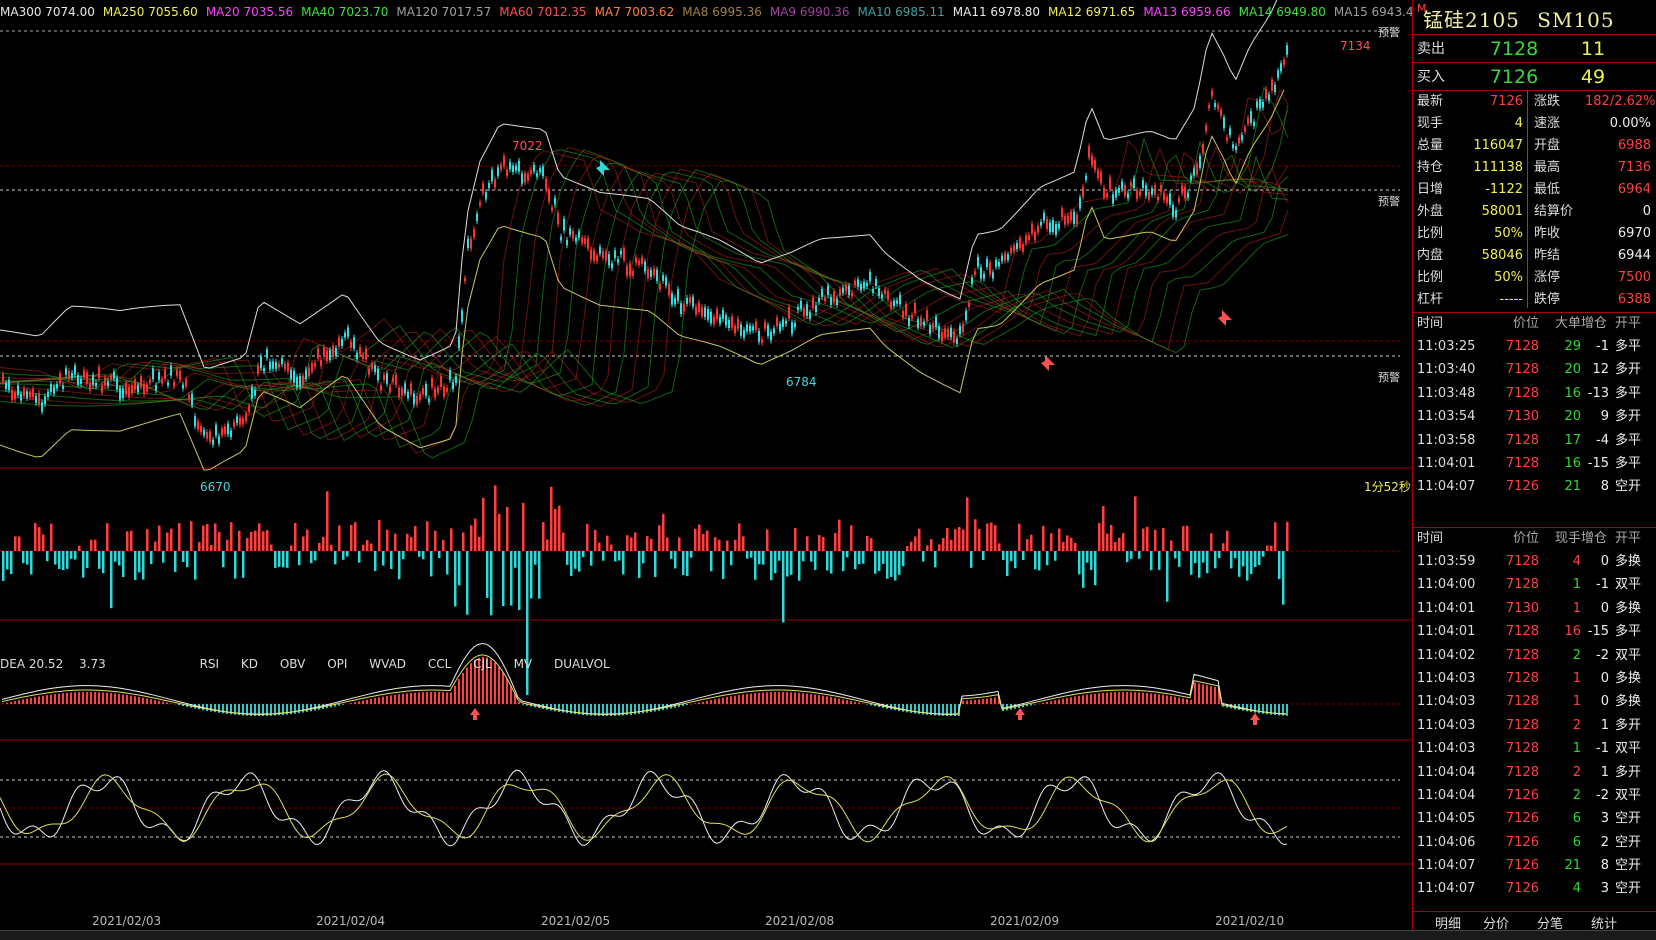 The image size is (1656, 940). What do you see at coordinates (1446, 842) in the screenshot?
I see `row-time: 11:04:06` at bounding box center [1446, 842].